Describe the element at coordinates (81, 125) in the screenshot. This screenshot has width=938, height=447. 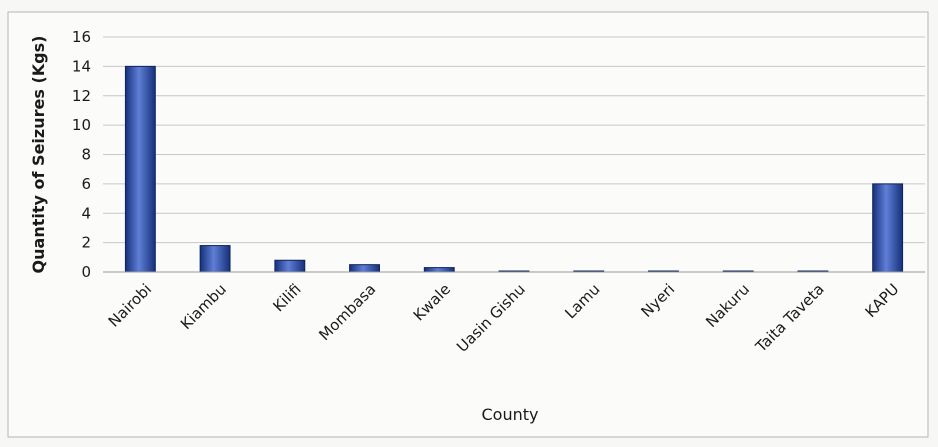
I see `y-tick-label: 10` at that location.